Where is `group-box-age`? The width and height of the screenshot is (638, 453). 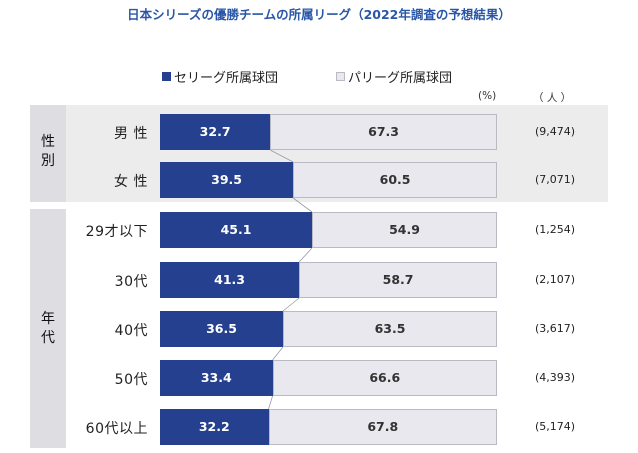
group-box-age is located at coordinates (48, 328).